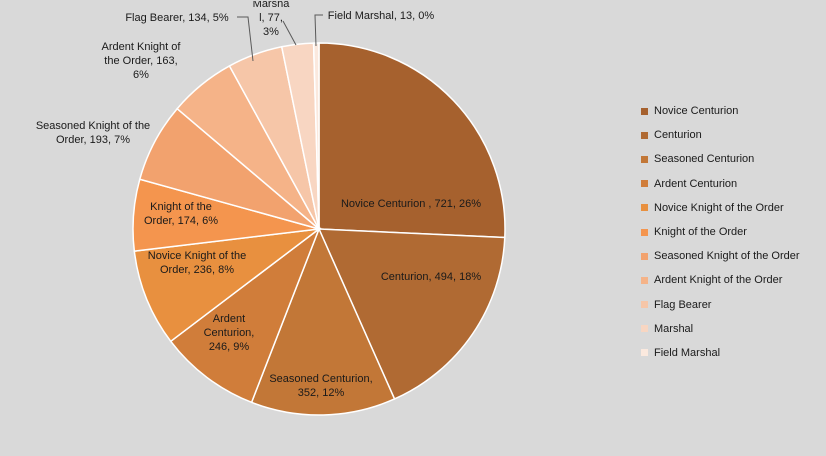  I want to click on legend-item-seasoned-centurion: Seasoned Centurion, so click(720, 159).